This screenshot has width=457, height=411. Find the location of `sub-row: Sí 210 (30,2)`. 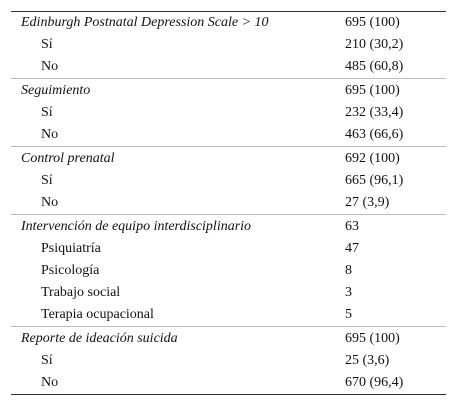

sub-row: Sí 210 (30,2) is located at coordinates (228, 45).